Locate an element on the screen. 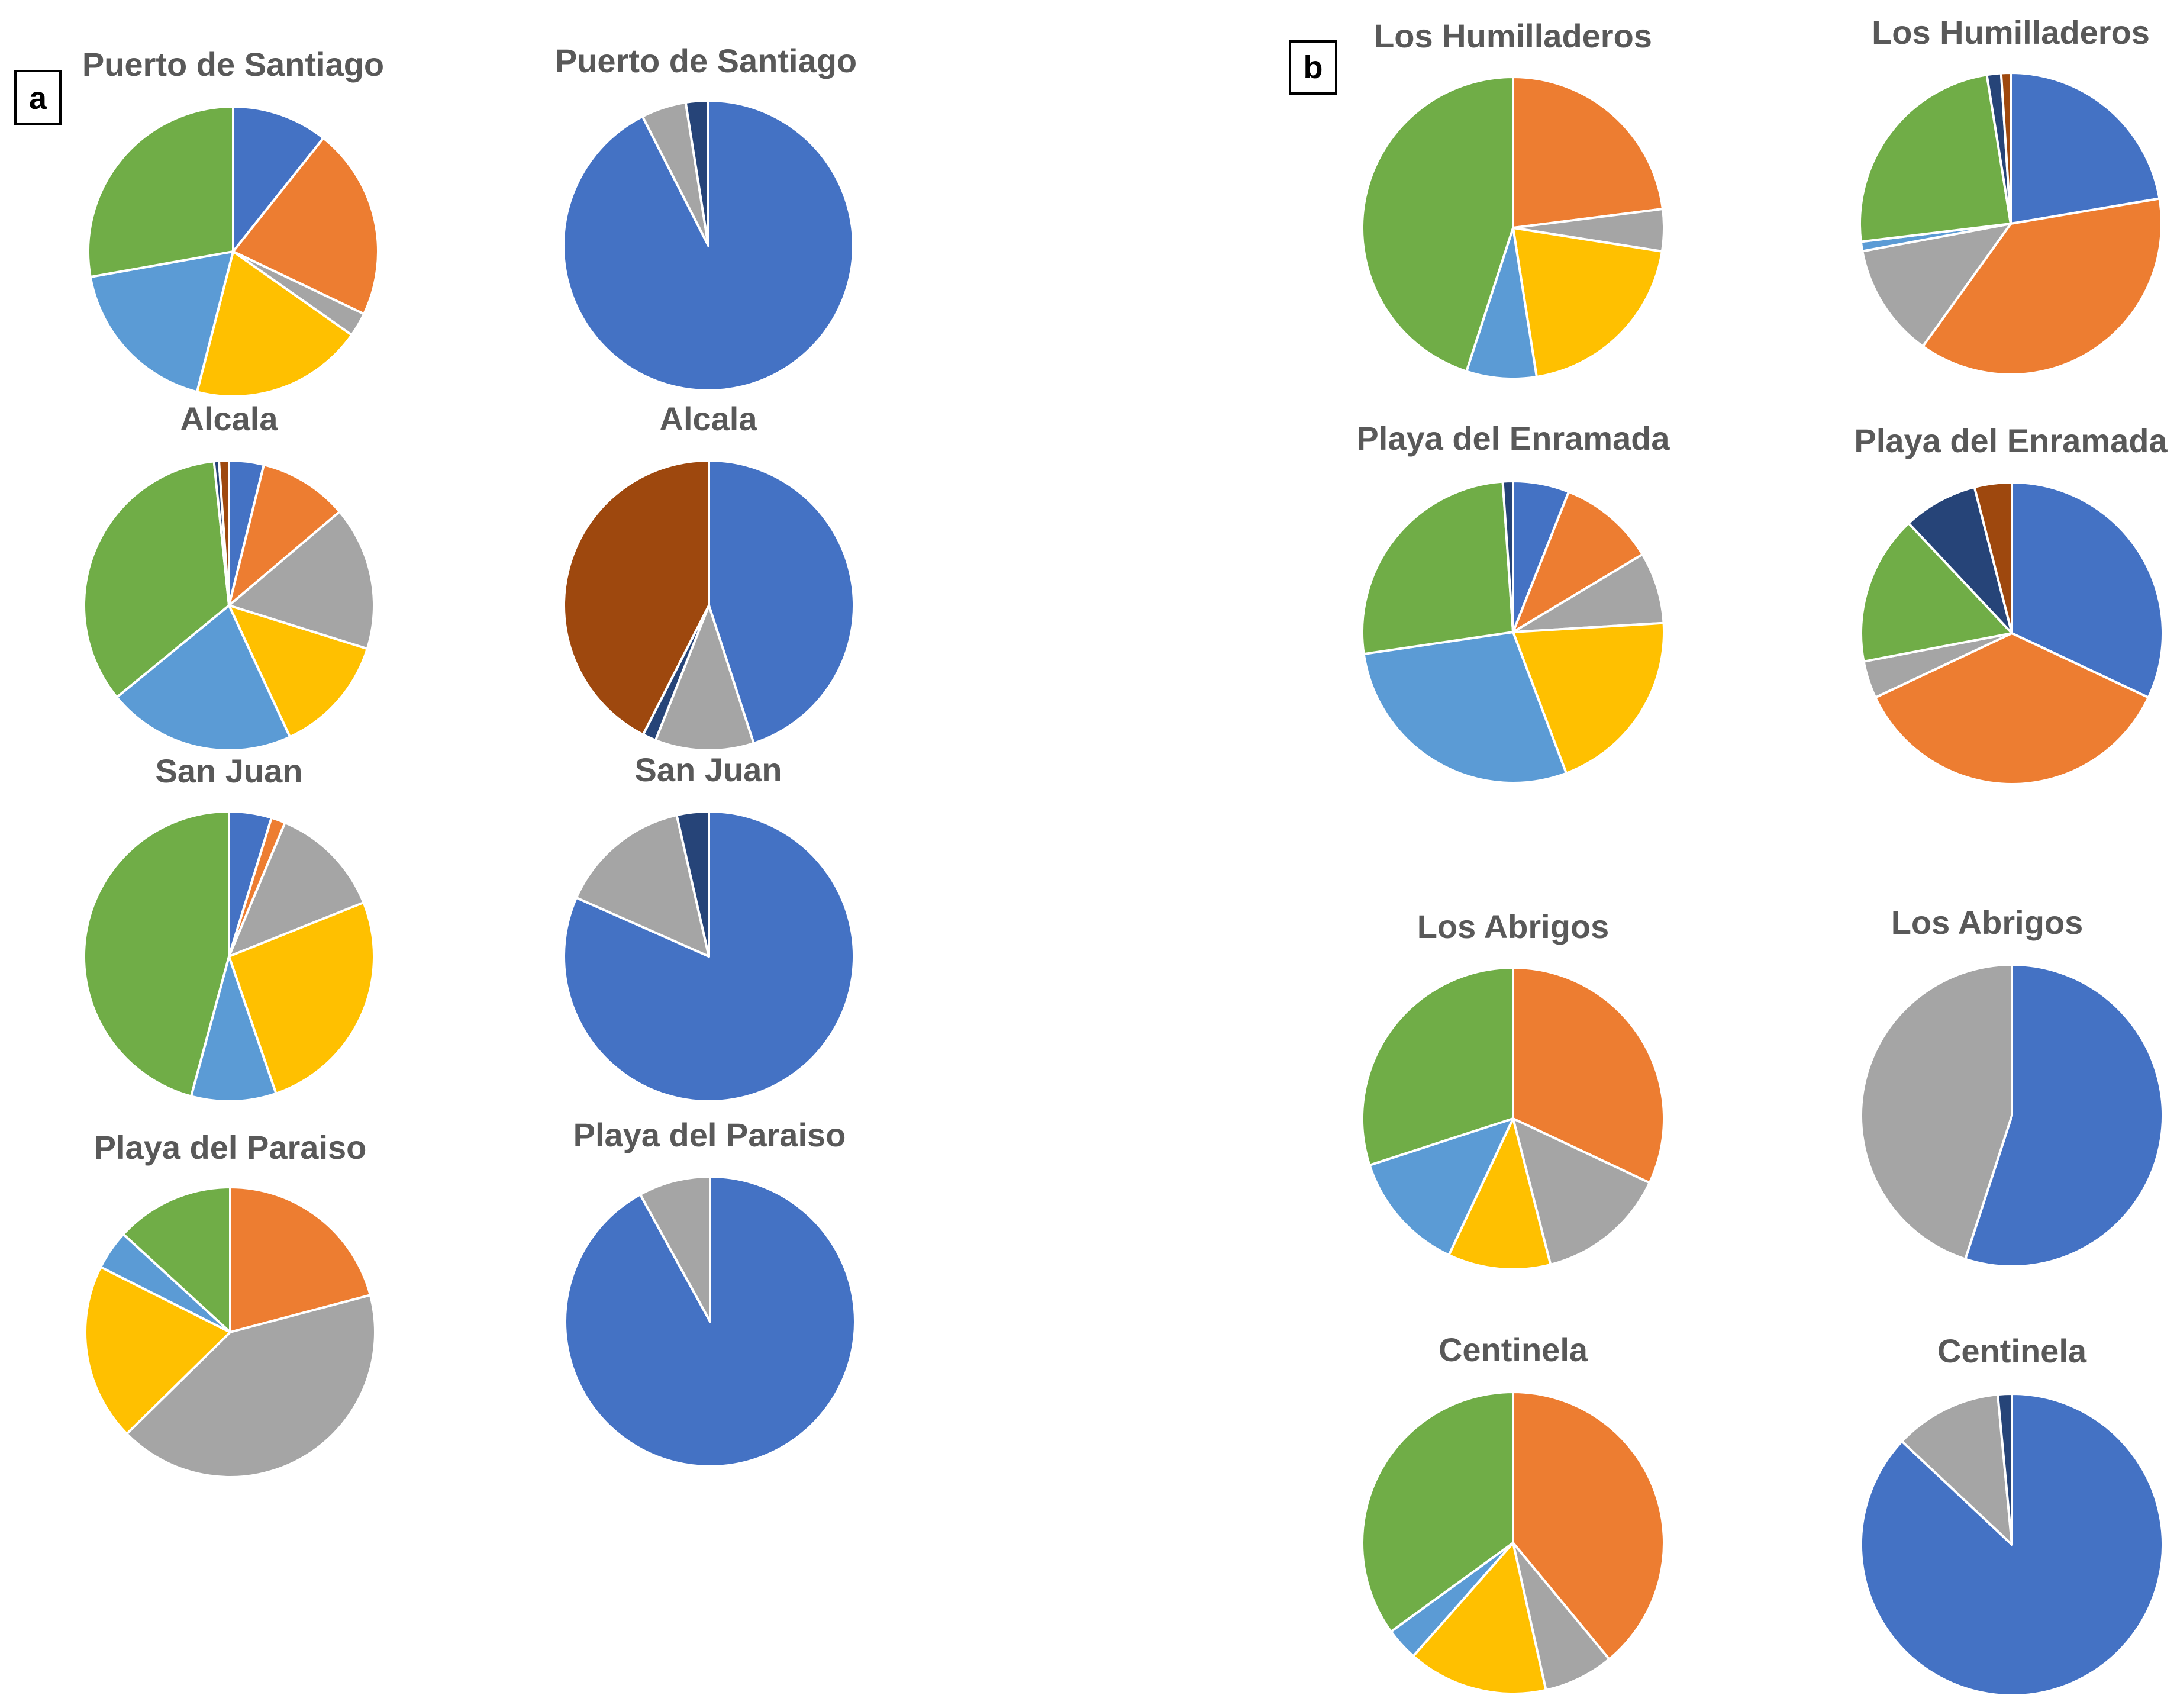  panel-label-b-text: b is located at coordinates (1313, 67).